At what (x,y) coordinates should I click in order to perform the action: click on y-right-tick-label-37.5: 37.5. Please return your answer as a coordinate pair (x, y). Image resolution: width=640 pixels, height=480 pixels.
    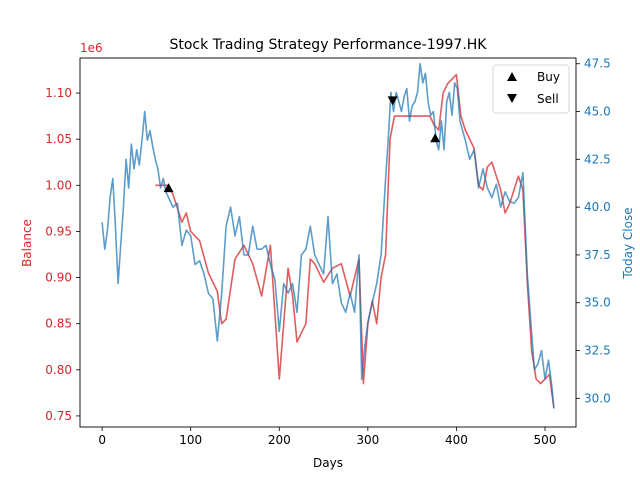
    Looking at the image, I should click on (597, 255).